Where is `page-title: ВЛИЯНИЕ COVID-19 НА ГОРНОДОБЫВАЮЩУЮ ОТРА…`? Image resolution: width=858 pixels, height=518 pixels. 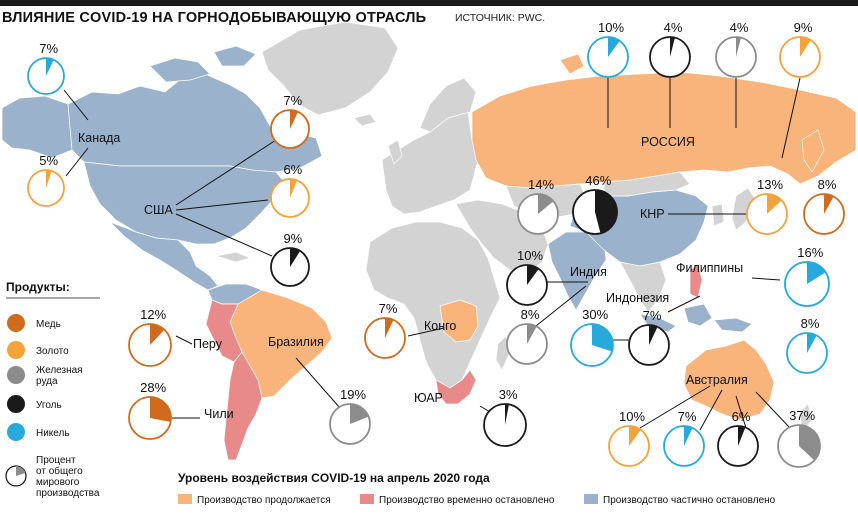 page-title: ВЛИЯНИЕ COVID-19 НА ГОРНОДОБЫВАЮЩУЮ ОТРА… is located at coordinates (214, 18).